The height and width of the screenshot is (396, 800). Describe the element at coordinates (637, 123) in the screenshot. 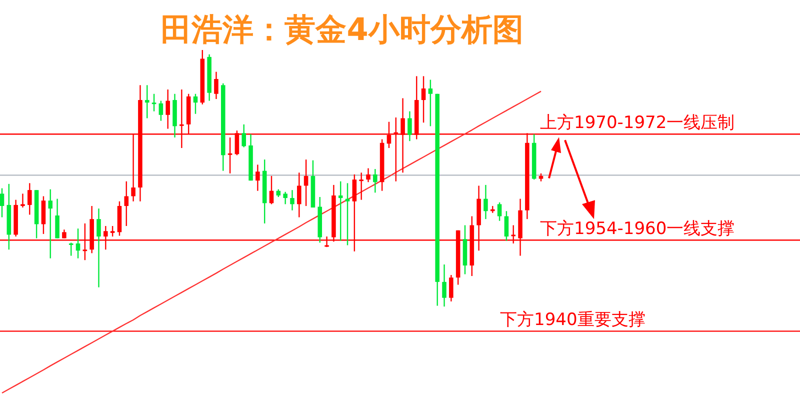

I see `ref-line-label: 上方1970-1972一线压制` at that location.